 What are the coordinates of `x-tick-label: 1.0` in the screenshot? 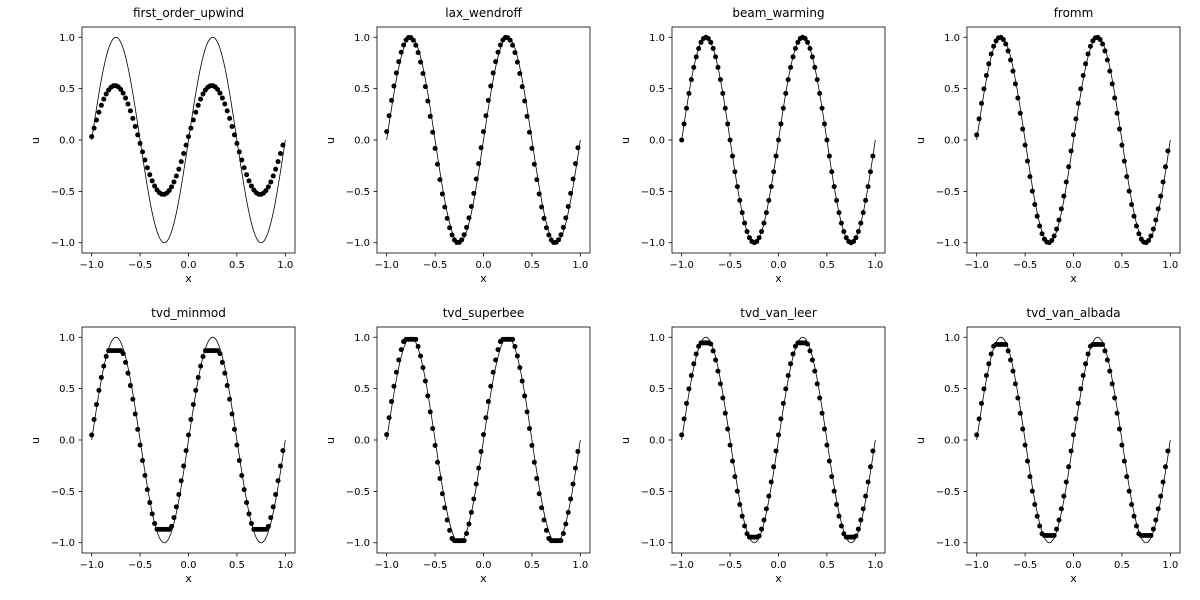 It's located at (875, 565).